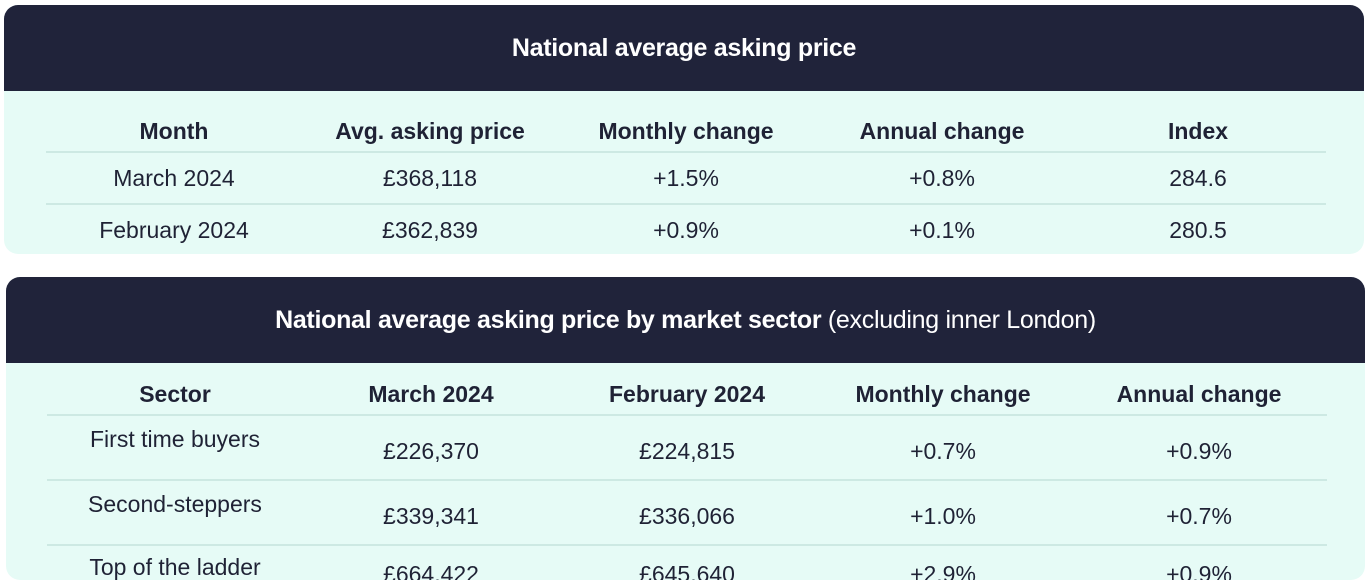  Describe the element at coordinates (1198, 229) in the screenshot. I see `index-cell: 280.5` at that location.